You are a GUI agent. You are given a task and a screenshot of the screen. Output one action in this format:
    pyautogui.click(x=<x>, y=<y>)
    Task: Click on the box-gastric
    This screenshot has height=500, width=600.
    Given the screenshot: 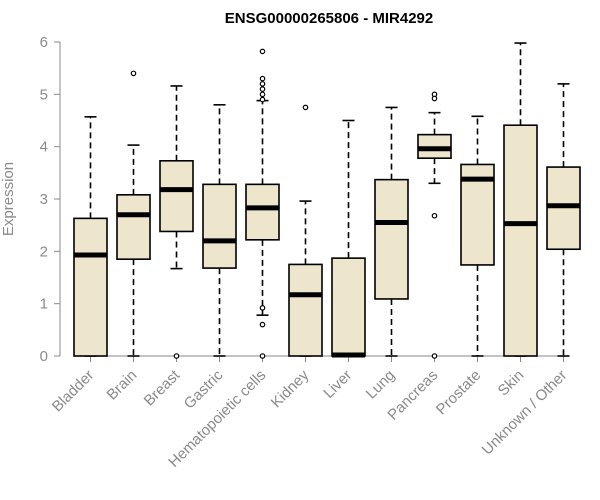 What is the action you would take?
    pyautogui.click(x=219, y=230)
    